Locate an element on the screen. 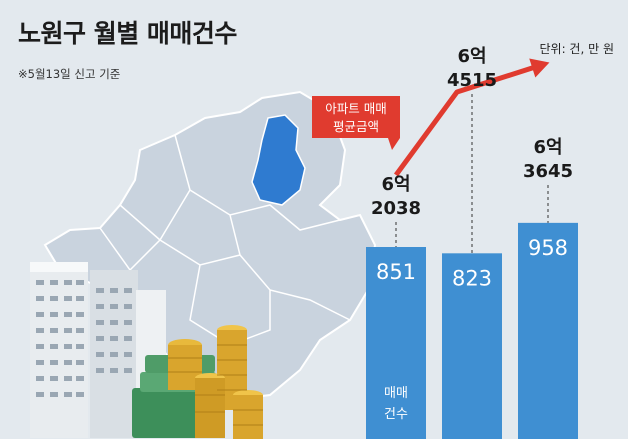 This screenshot has height=439, width=628. bar-value-label-3: 958 is located at coordinates (548, 248).